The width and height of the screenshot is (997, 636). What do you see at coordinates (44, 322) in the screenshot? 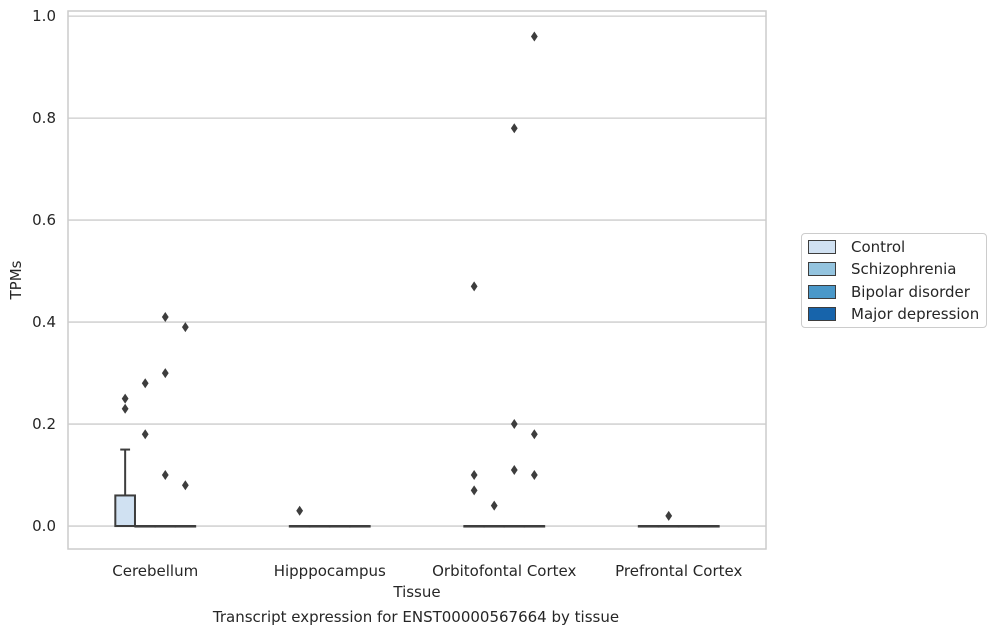
I see `y-tick-label: 0.4` at bounding box center [44, 322].